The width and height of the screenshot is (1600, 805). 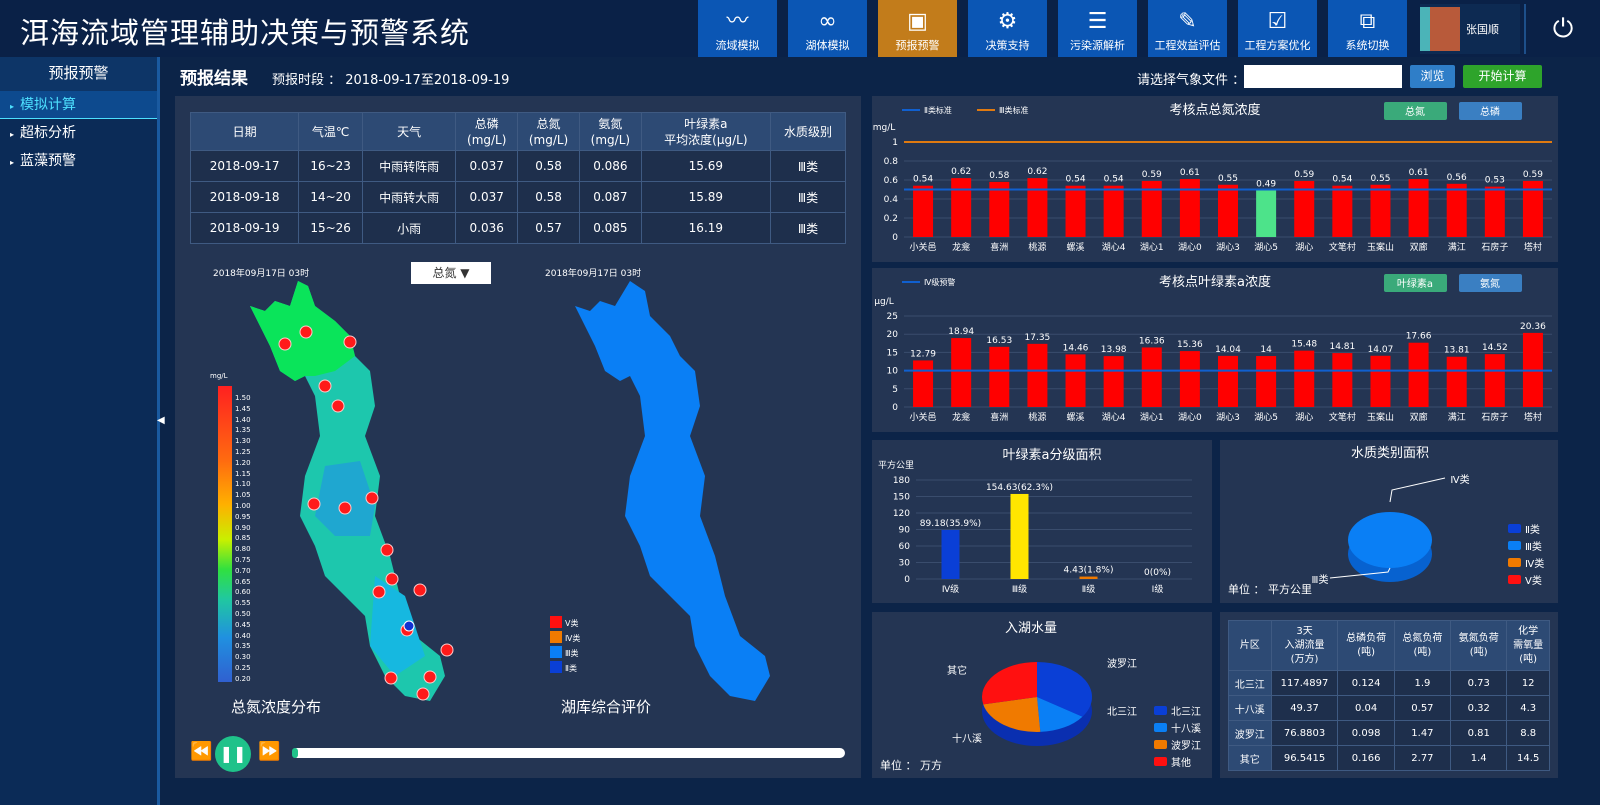 I want to click on nav-river: 〰流域模拟, so click(x=737, y=28).